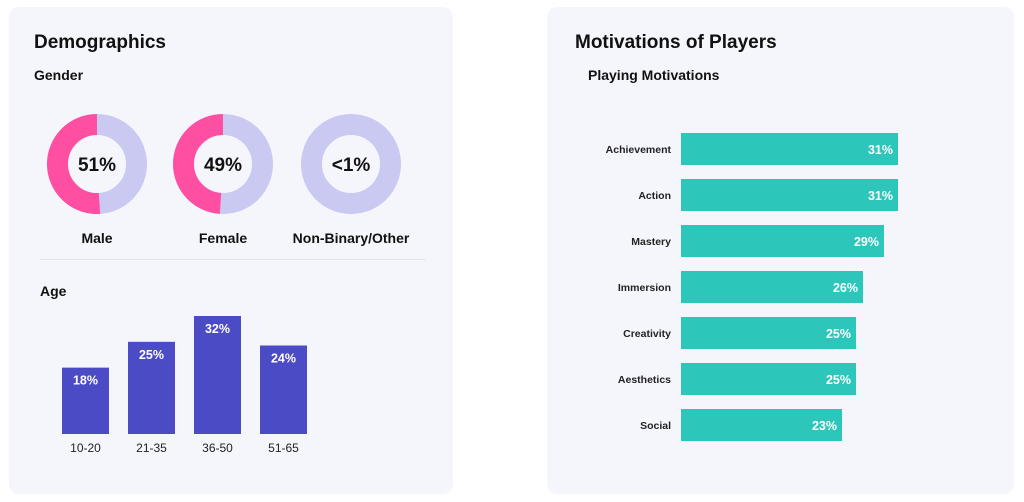 This screenshot has width=1024, height=502. I want to click on donut-category-label: Male, so click(96, 238).